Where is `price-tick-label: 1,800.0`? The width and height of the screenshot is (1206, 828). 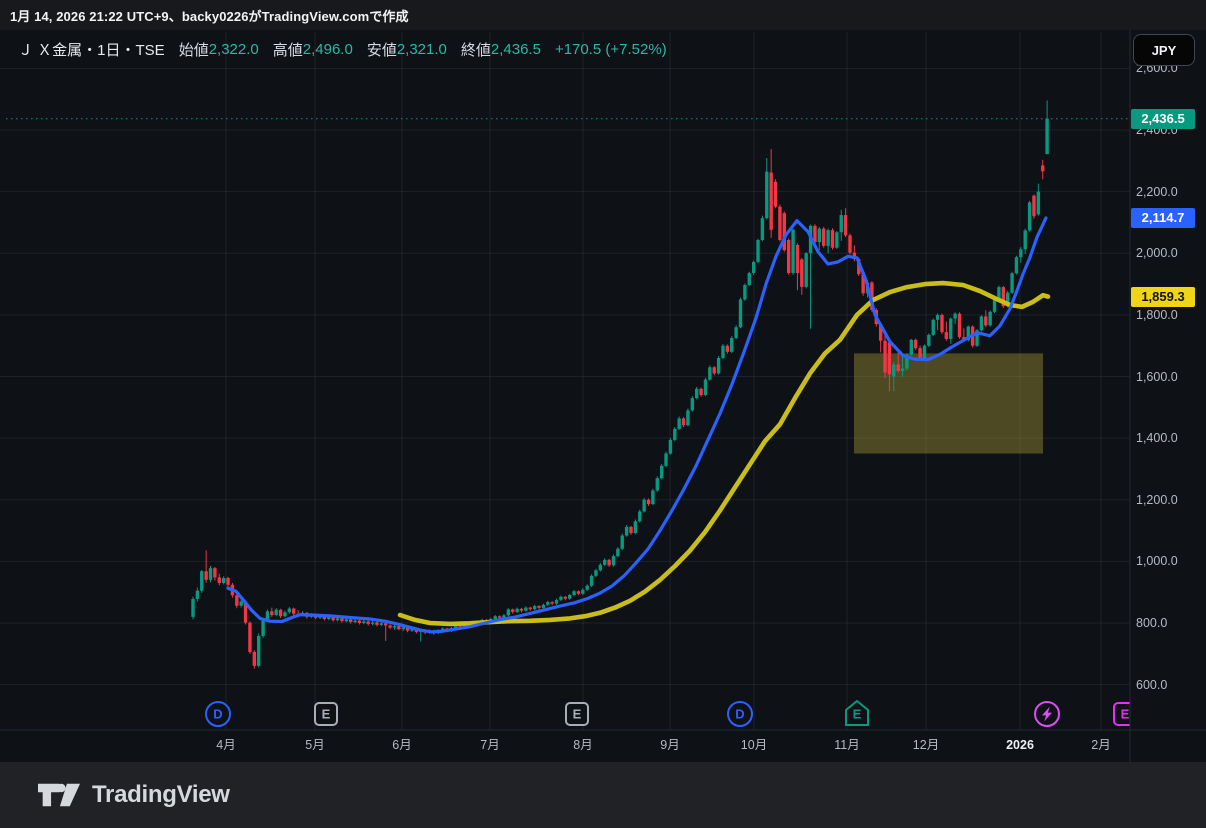 price-tick-label: 1,800.0 is located at coordinates (1157, 314).